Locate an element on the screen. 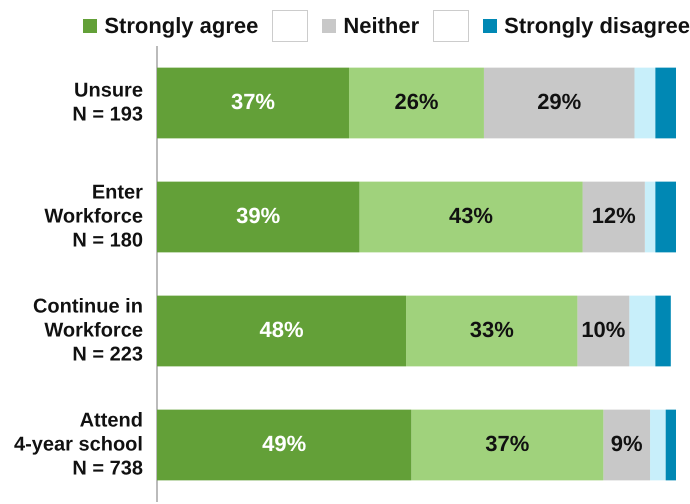 The width and height of the screenshot is (690, 504). data-label: 26% is located at coordinates (416, 101).